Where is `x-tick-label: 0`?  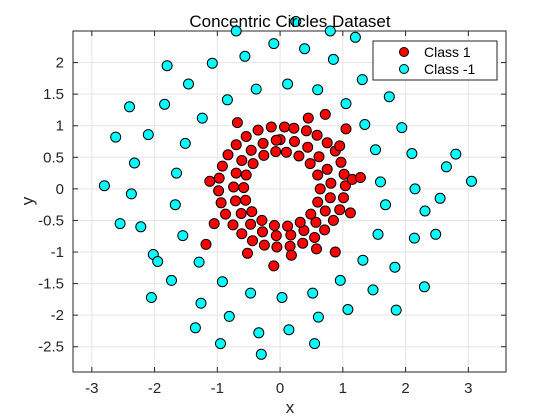 x-tick-label: 0 is located at coordinates (280, 388).